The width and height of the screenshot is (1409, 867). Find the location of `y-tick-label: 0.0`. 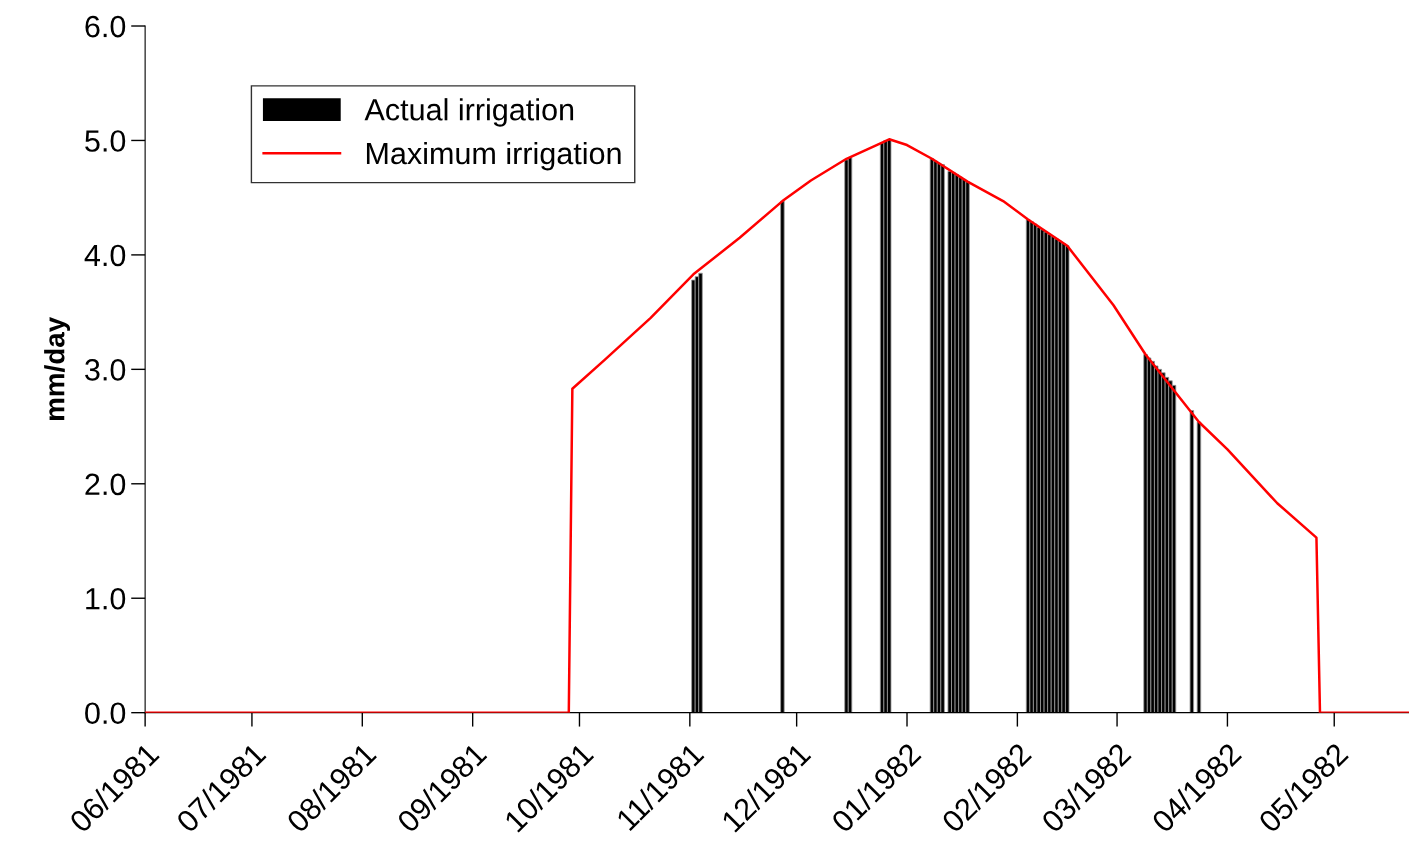

y-tick-label: 0.0 is located at coordinates (105, 713).